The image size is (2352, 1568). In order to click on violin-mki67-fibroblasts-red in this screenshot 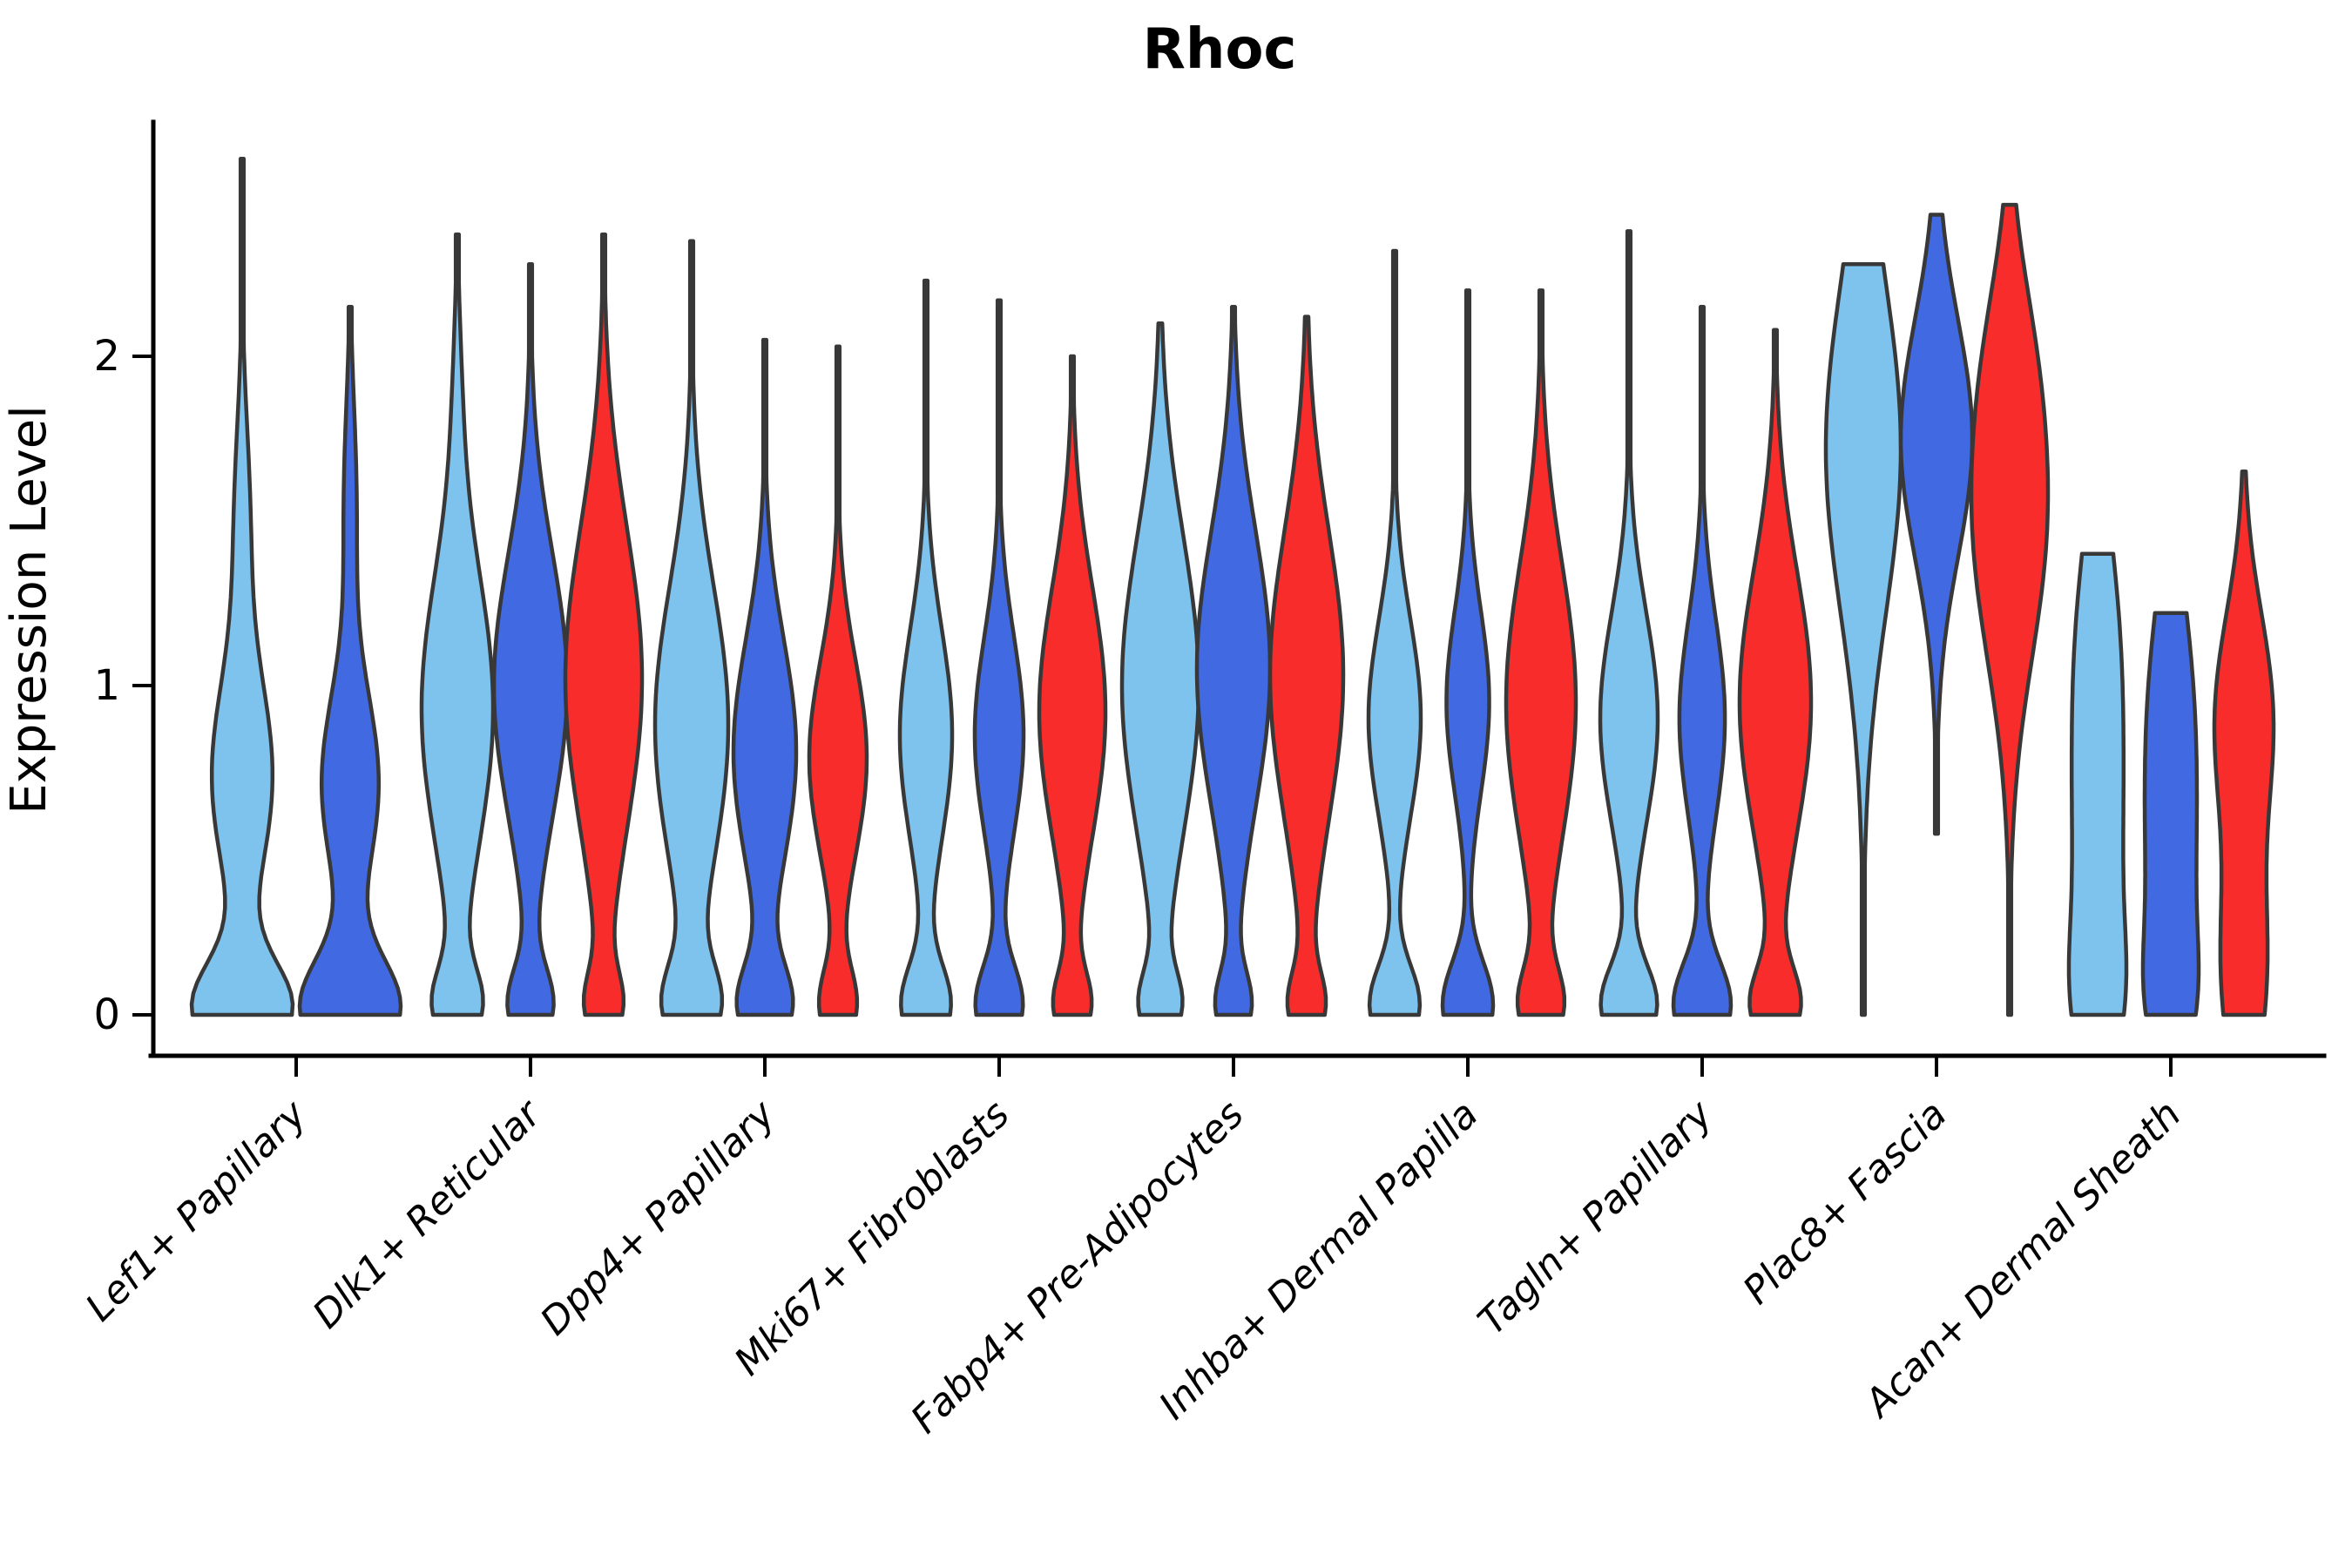, I will do `click(1073, 685)`.